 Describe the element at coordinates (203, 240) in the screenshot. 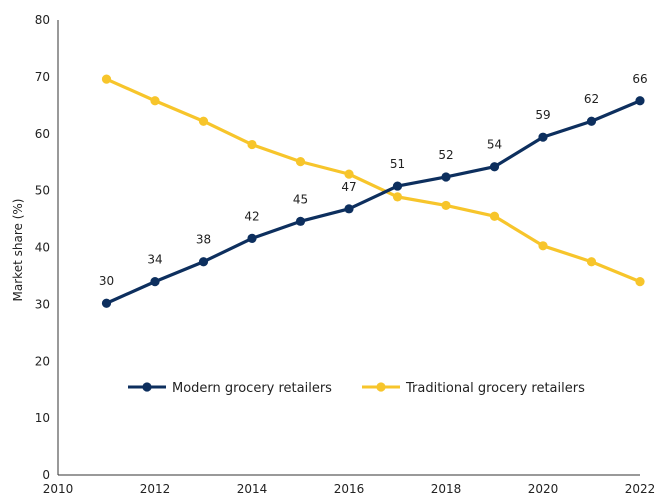

I see `data-label: 38` at that location.